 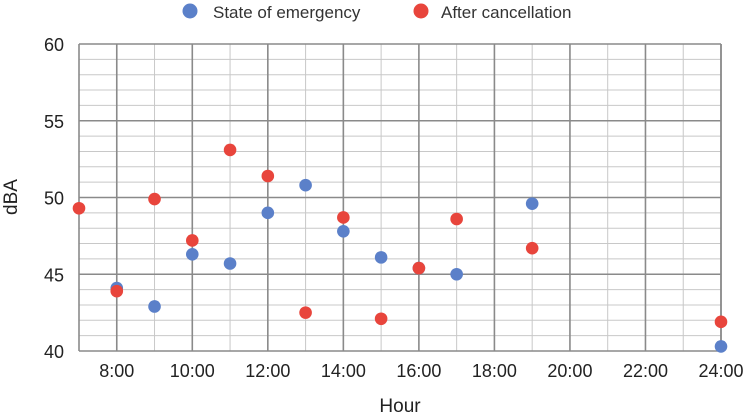 I want to click on x-tick-label: 16:00, so click(x=418, y=371).